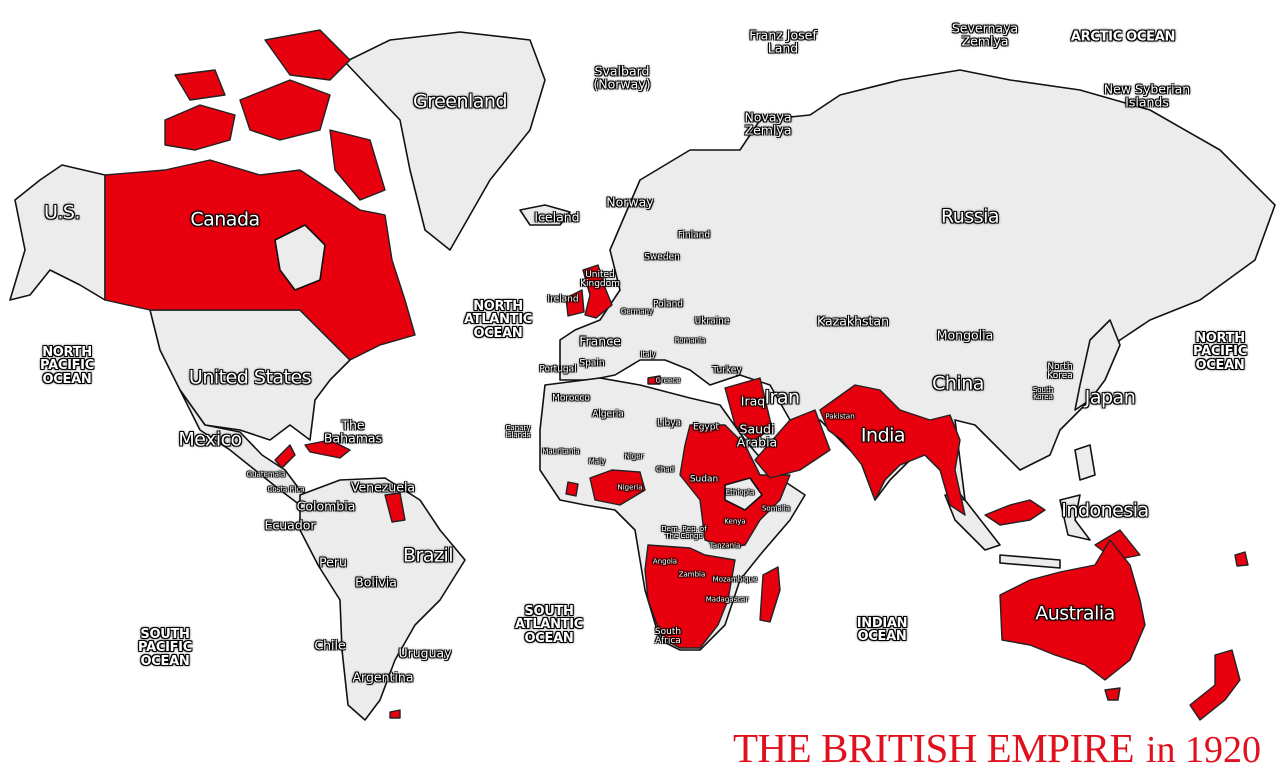 The height and width of the screenshot is (783, 1280). What do you see at coordinates (300, 257) in the screenshot?
I see `land-hudson-bay` at bounding box center [300, 257].